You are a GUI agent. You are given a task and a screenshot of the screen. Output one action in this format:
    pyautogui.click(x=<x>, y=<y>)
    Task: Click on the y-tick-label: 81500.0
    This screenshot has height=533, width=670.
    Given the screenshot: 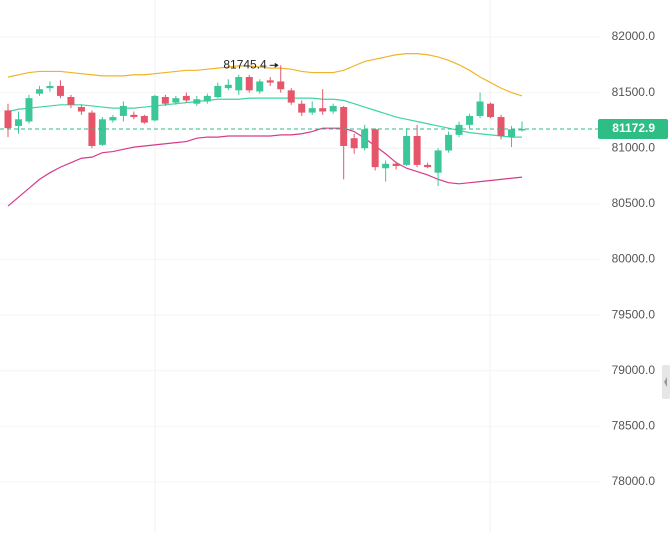 What is the action you would take?
    pyautogui.click(x=634, y=92)
    